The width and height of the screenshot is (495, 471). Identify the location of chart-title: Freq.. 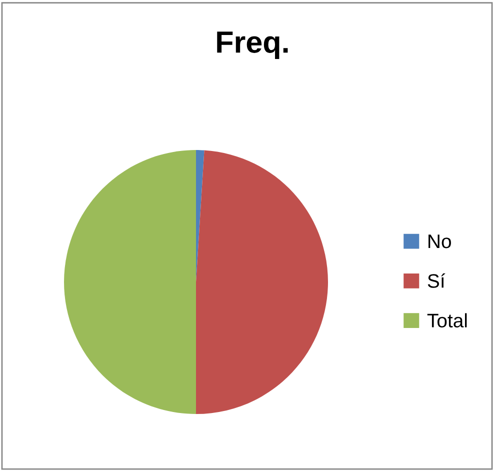
(252, 45).